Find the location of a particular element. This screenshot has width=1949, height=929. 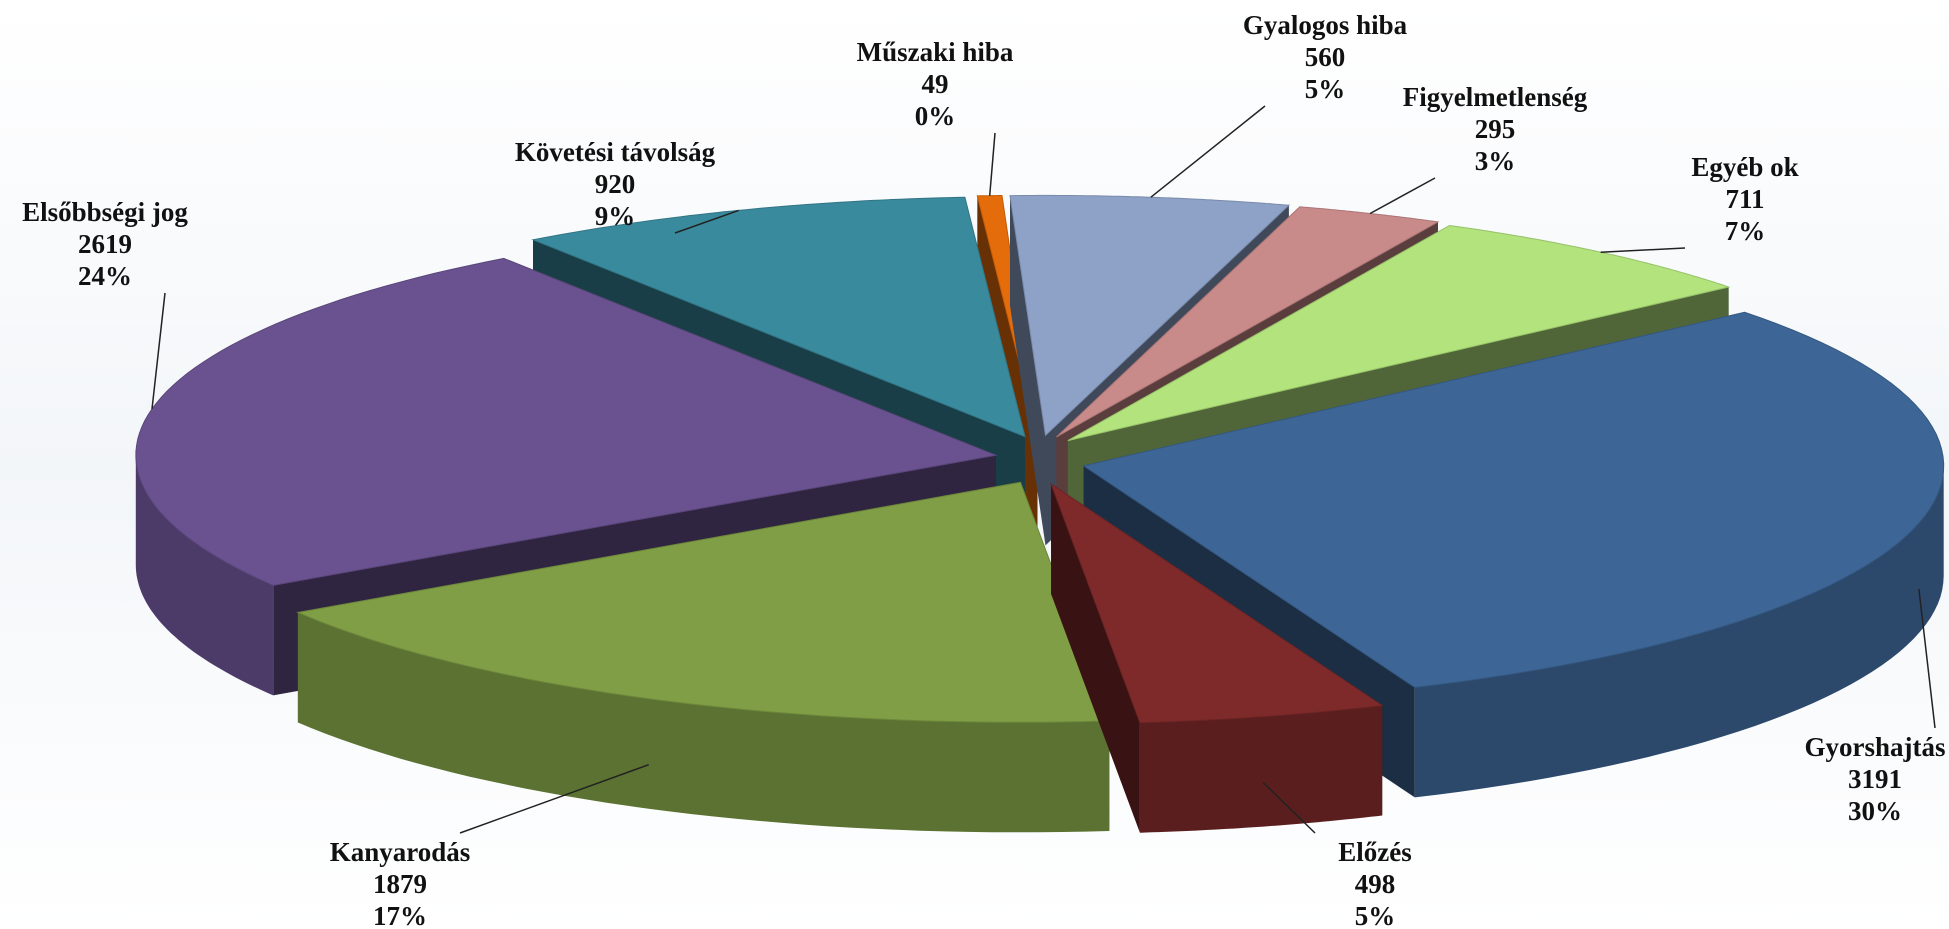

slice-label: Egyéb ok is located at coordinates (1744, 167).